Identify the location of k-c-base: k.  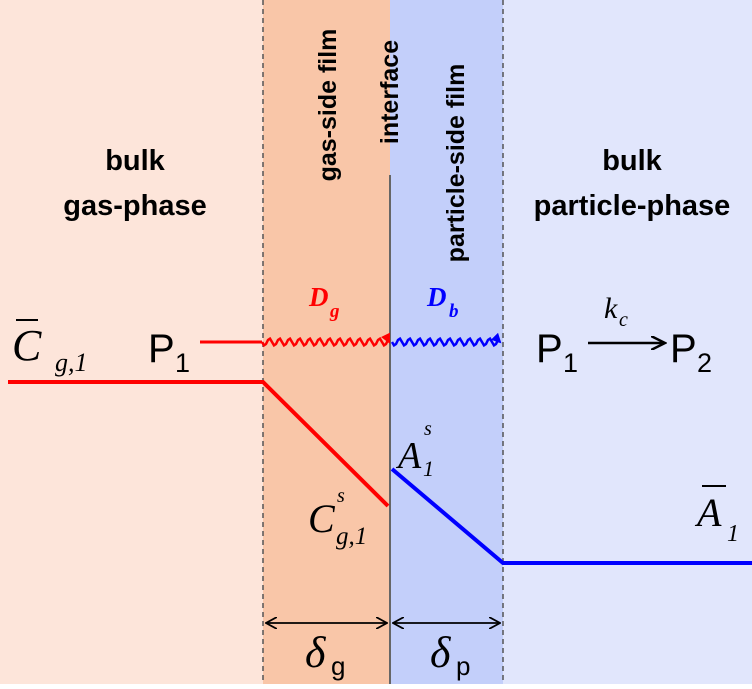
(611, 308).